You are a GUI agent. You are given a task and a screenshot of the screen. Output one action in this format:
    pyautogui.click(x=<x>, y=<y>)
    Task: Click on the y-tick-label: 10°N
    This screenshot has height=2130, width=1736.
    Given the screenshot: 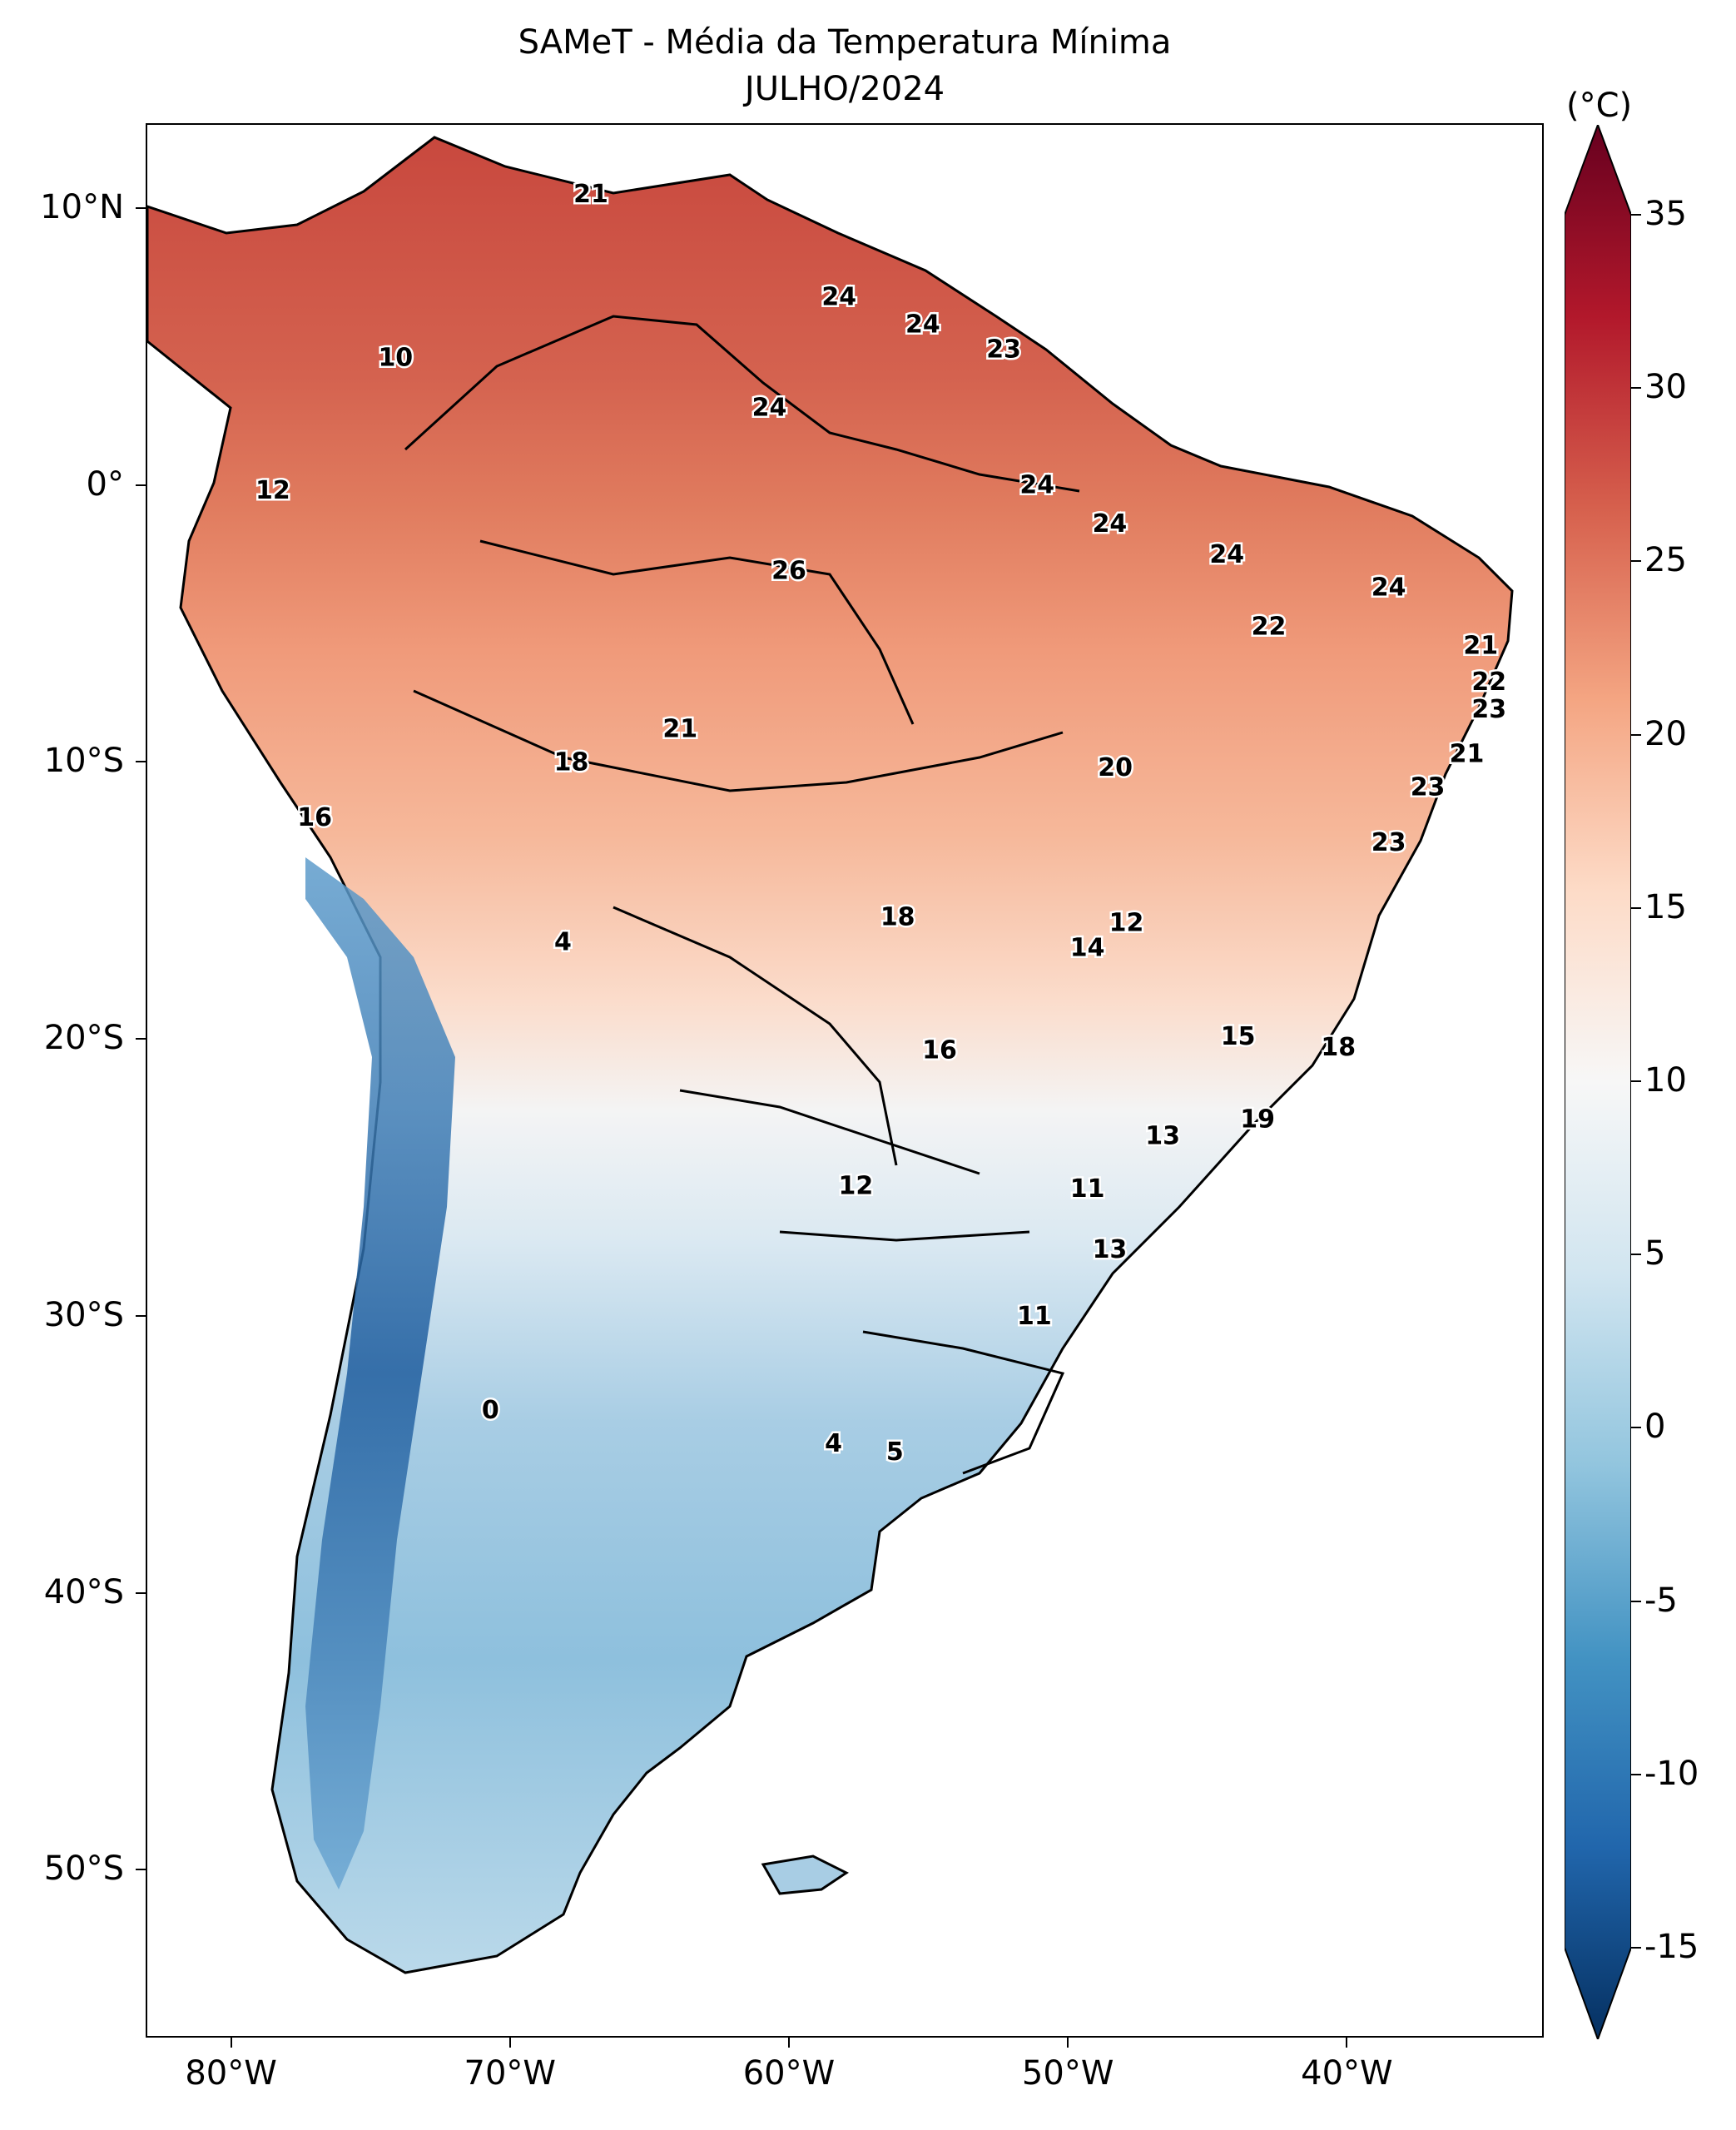 What is the action you would take?
    pyautogui.click(x=82, y=206)
    